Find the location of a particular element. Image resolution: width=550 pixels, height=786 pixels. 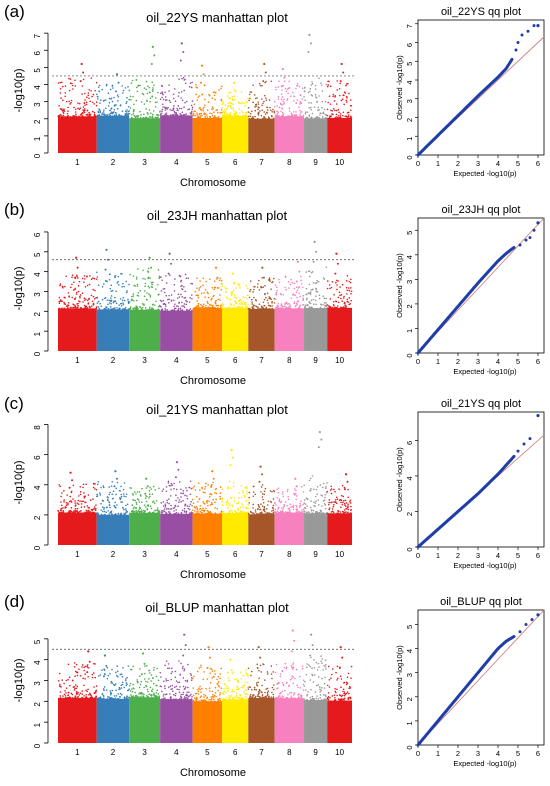

chromosome-6-points is located at coordinates (235, 311).